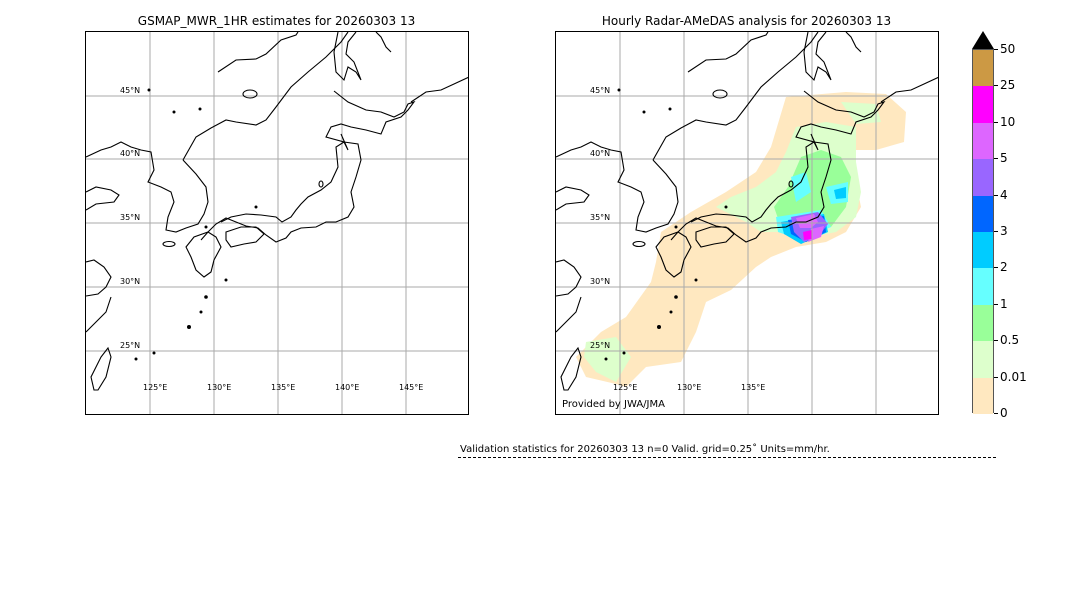 The width and height of the screenshot is (1080, 612). What do you see at coordinates (1004, 413) in the screenshot?
I see `colorbar-label: 0` at bounding box center [1004, 413].